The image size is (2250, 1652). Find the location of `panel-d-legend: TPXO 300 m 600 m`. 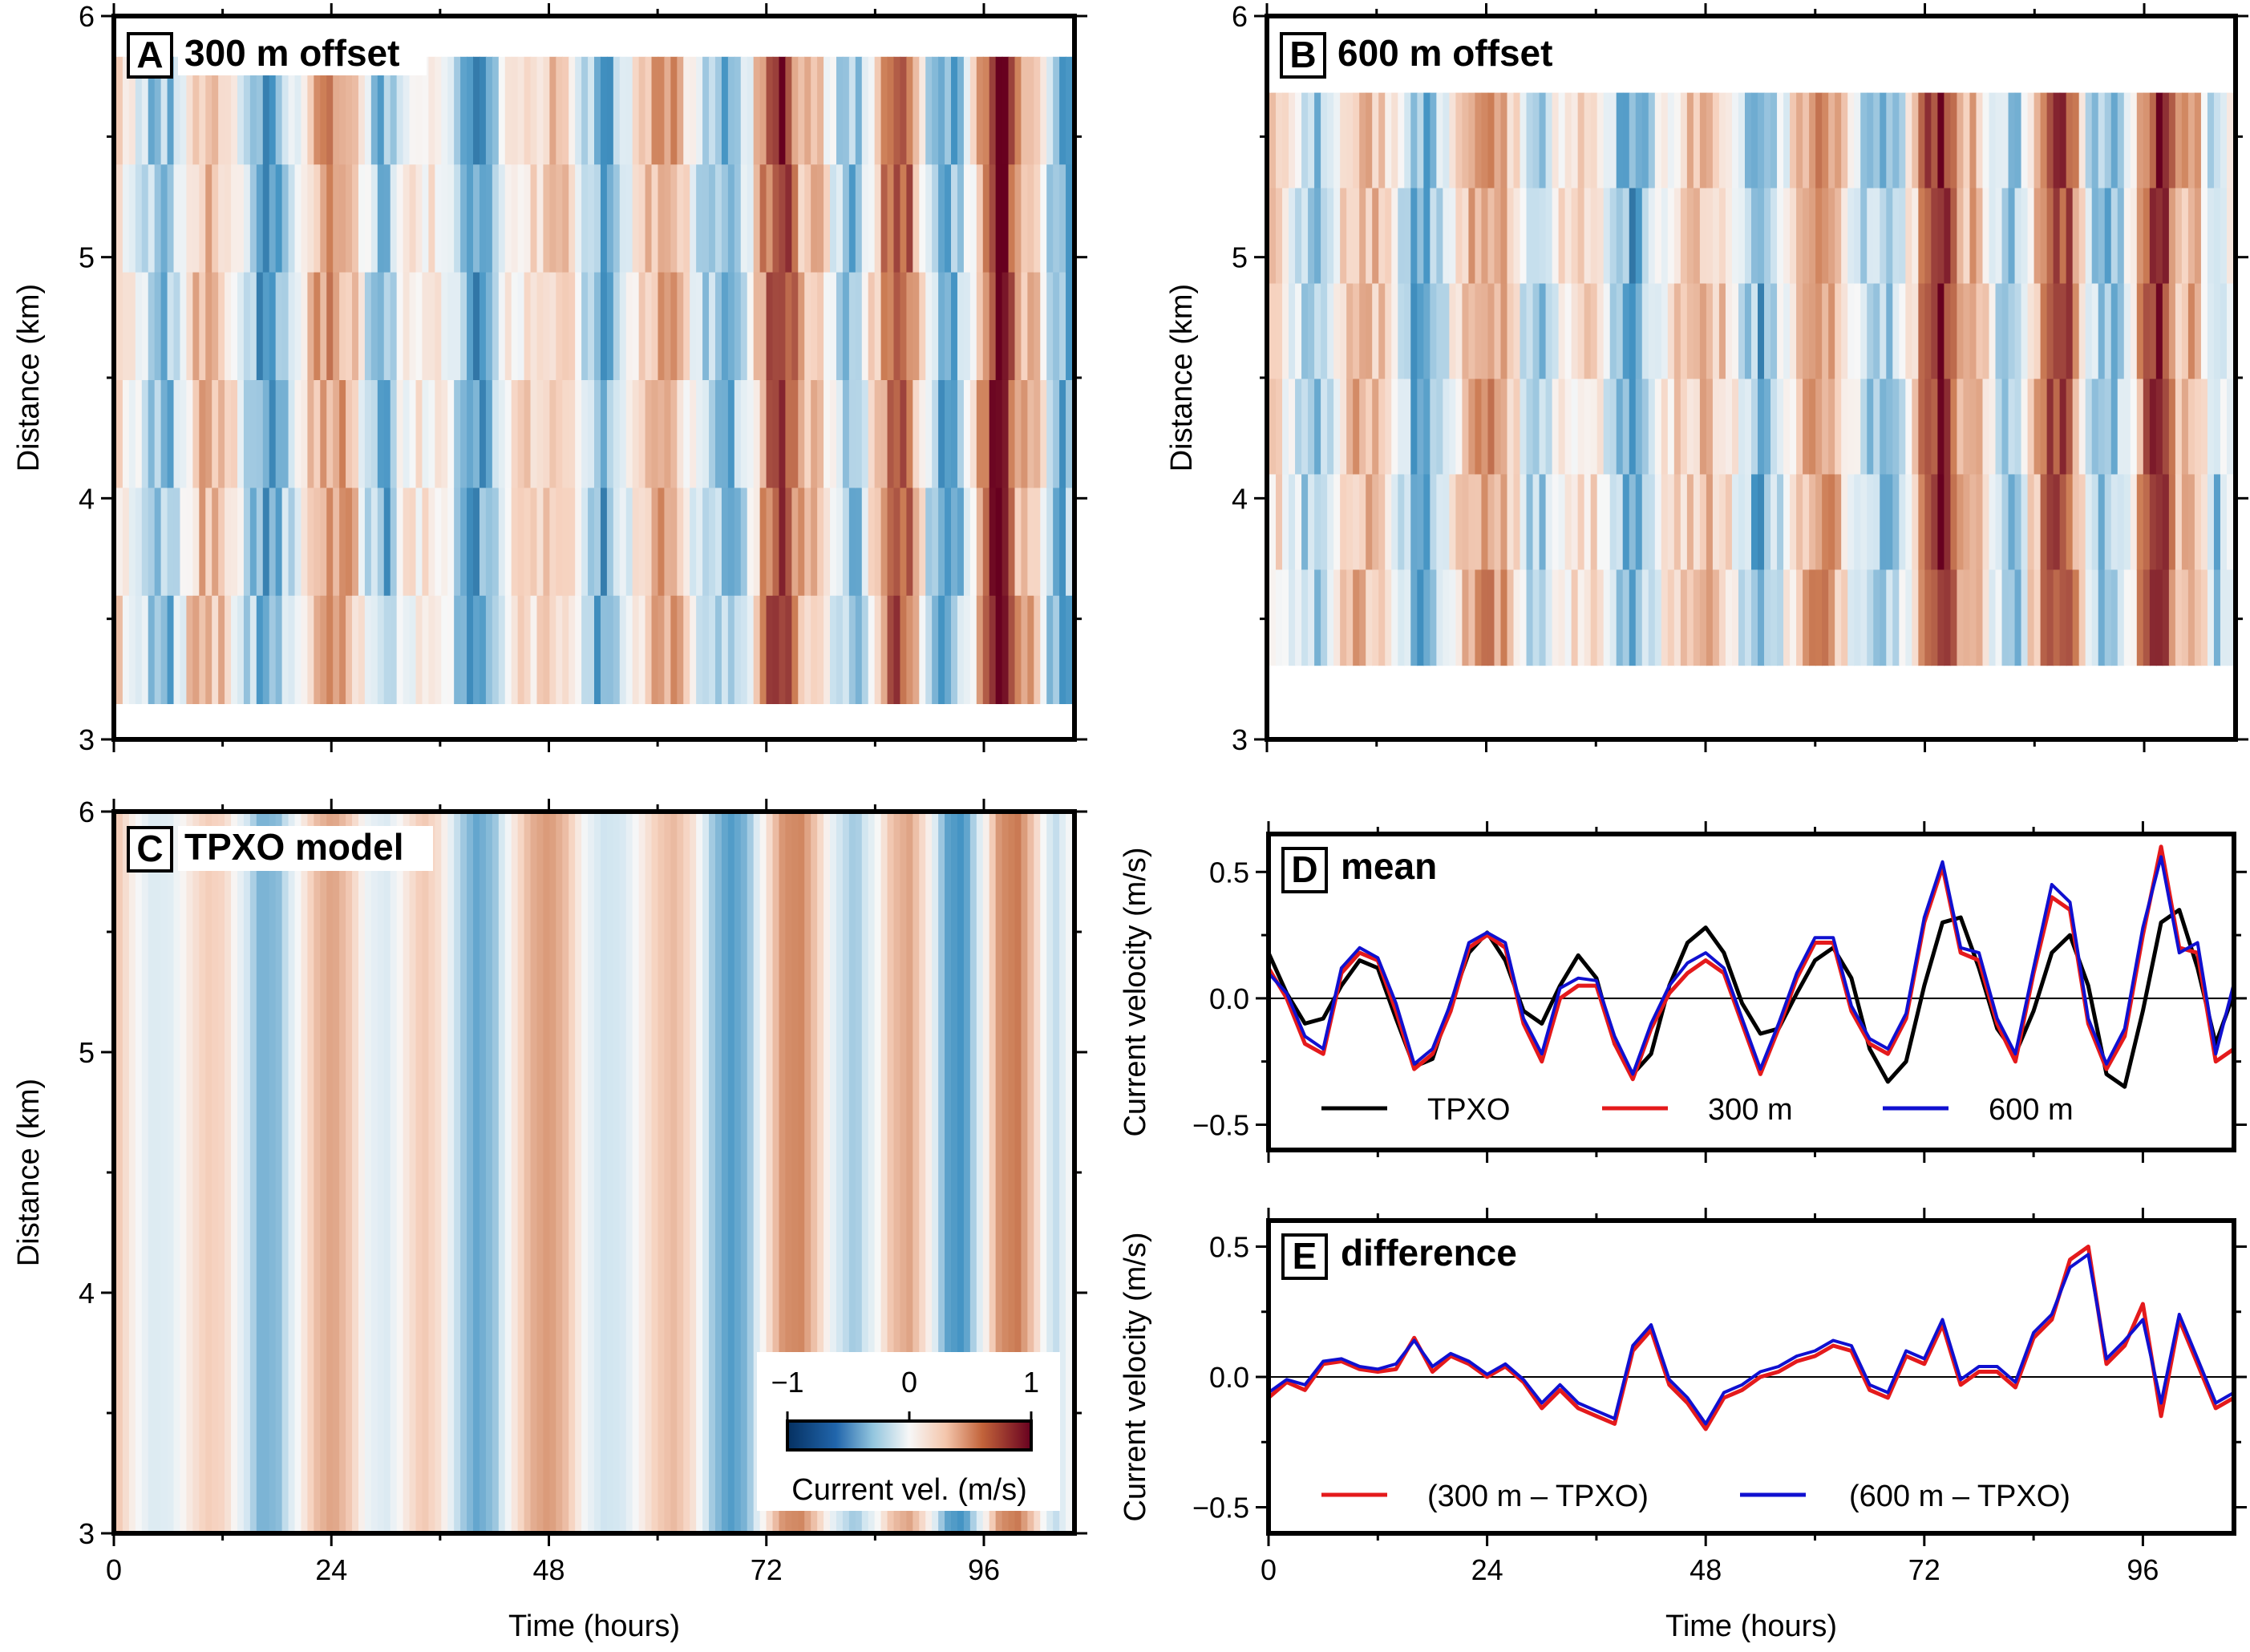

panel-d-legend: TPXO 300 m 600 m is located at coordinates (1697, 1110).